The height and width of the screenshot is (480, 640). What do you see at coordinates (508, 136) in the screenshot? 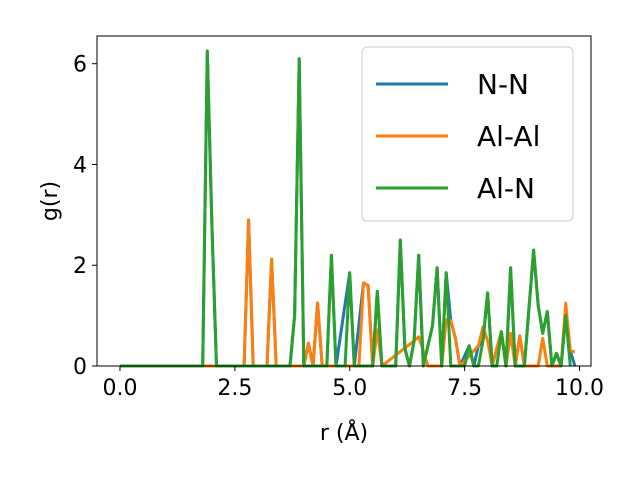
I see `legend-label: Al-Al` at bounding box center [508, 136].